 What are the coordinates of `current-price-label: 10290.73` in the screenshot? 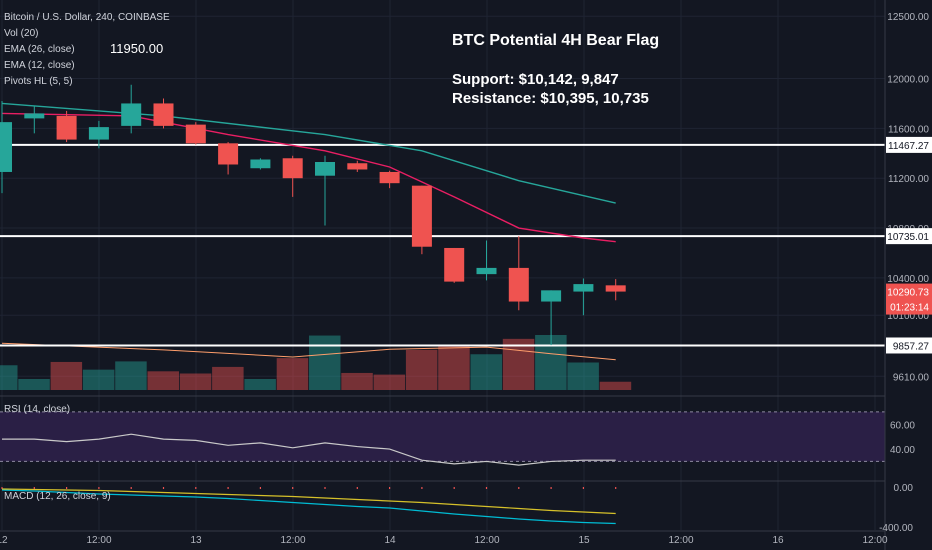 It's located at (908, 293).